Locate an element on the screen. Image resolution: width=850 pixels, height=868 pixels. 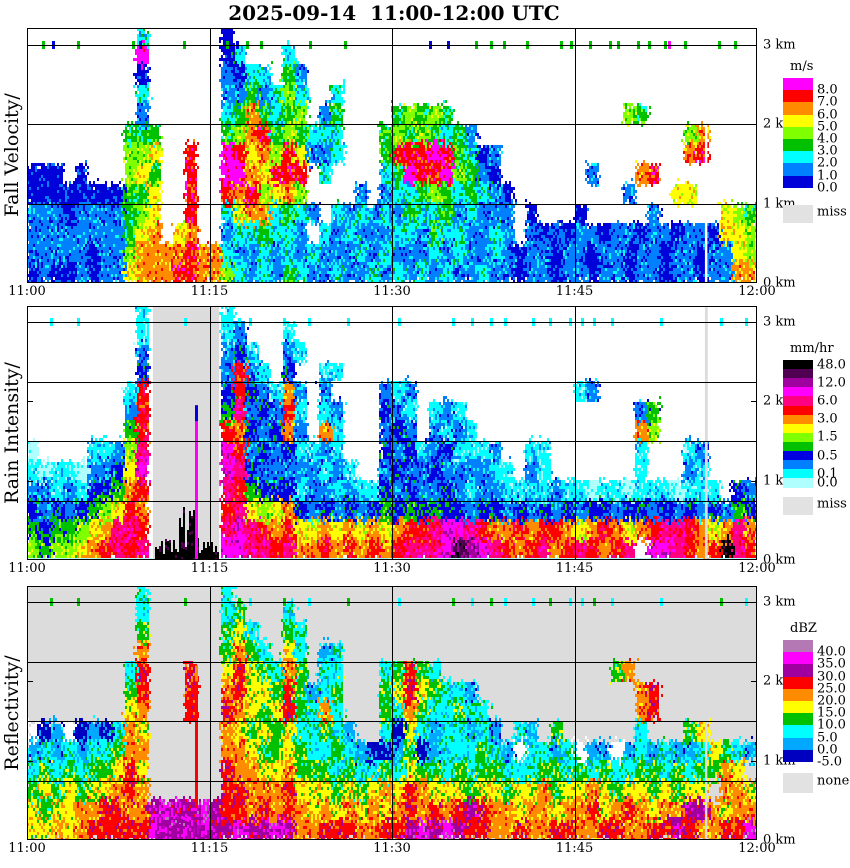
colorbar-unit: m/s is located at coordinates (802, 66).